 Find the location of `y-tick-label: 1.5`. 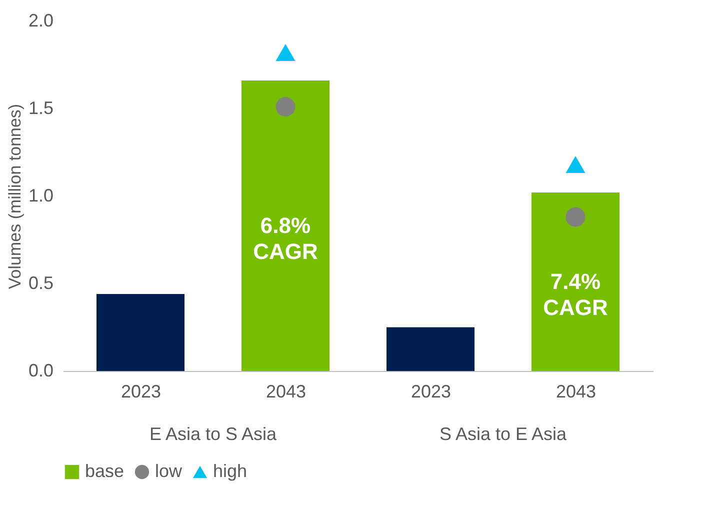

y-tick-label: 1.5 is located at coordinates (41, 108).